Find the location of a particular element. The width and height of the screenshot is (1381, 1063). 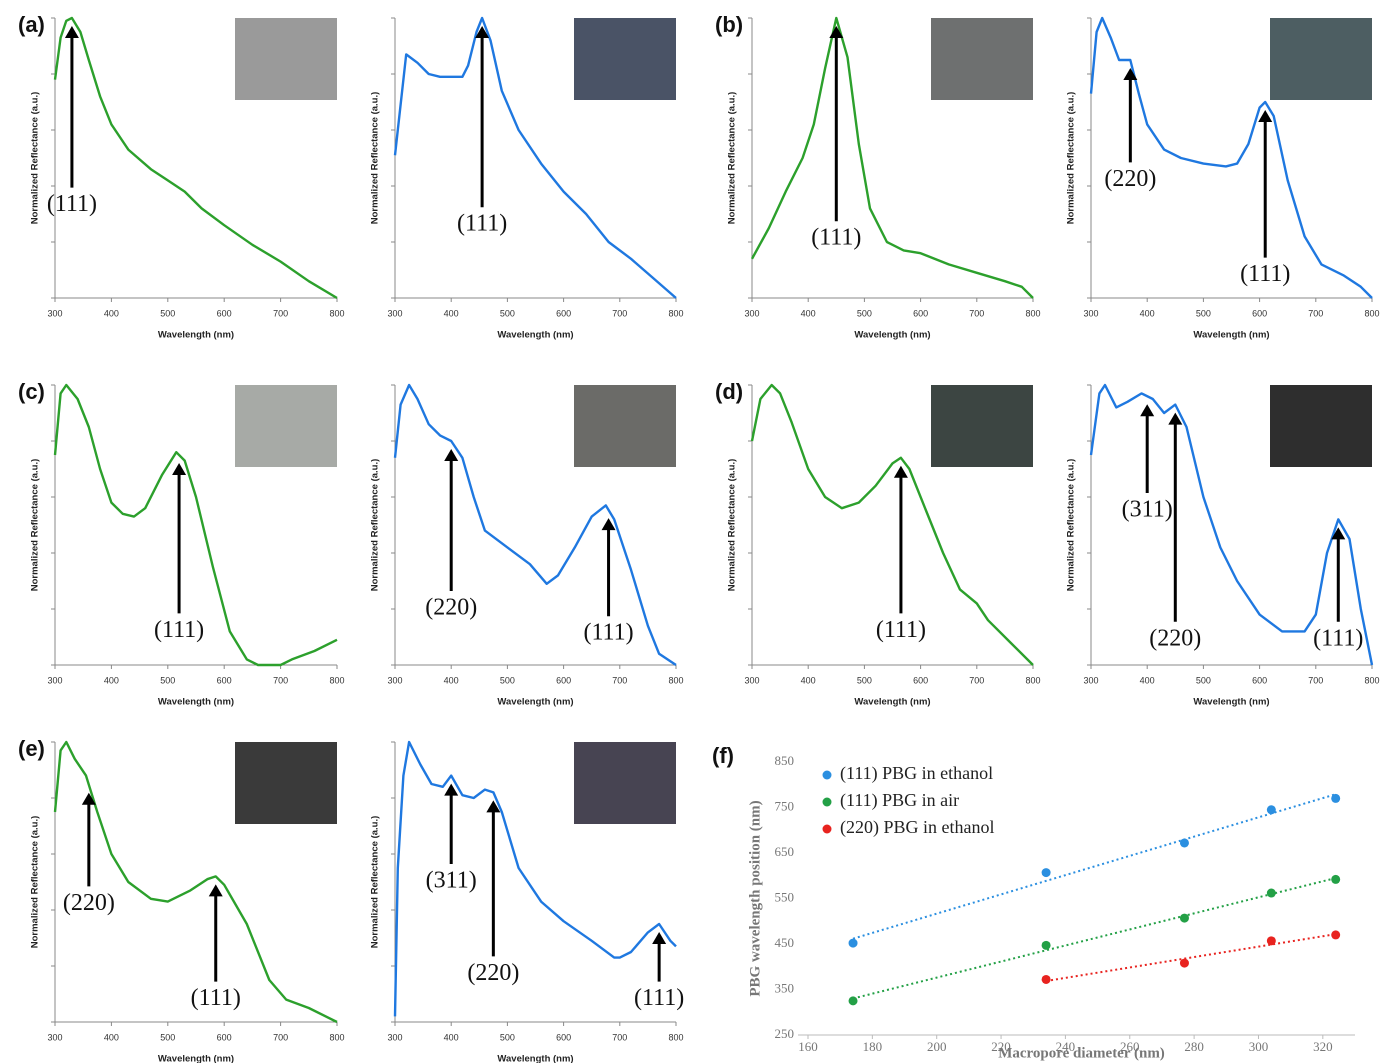

y-tick-label: 650 is located at coordinates (785, 851).